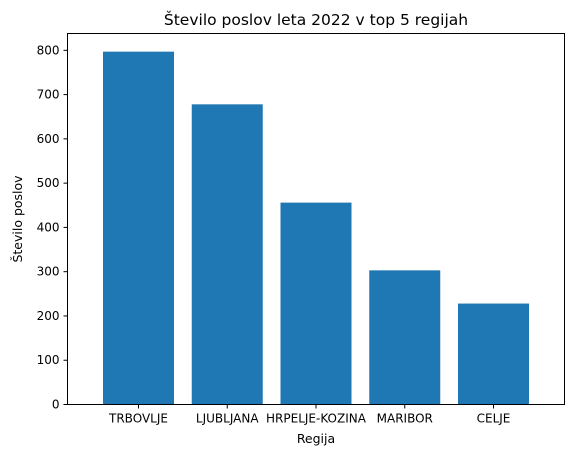 The image size is (574, 458). I want to click on bar-maribor, so click(405, 337).